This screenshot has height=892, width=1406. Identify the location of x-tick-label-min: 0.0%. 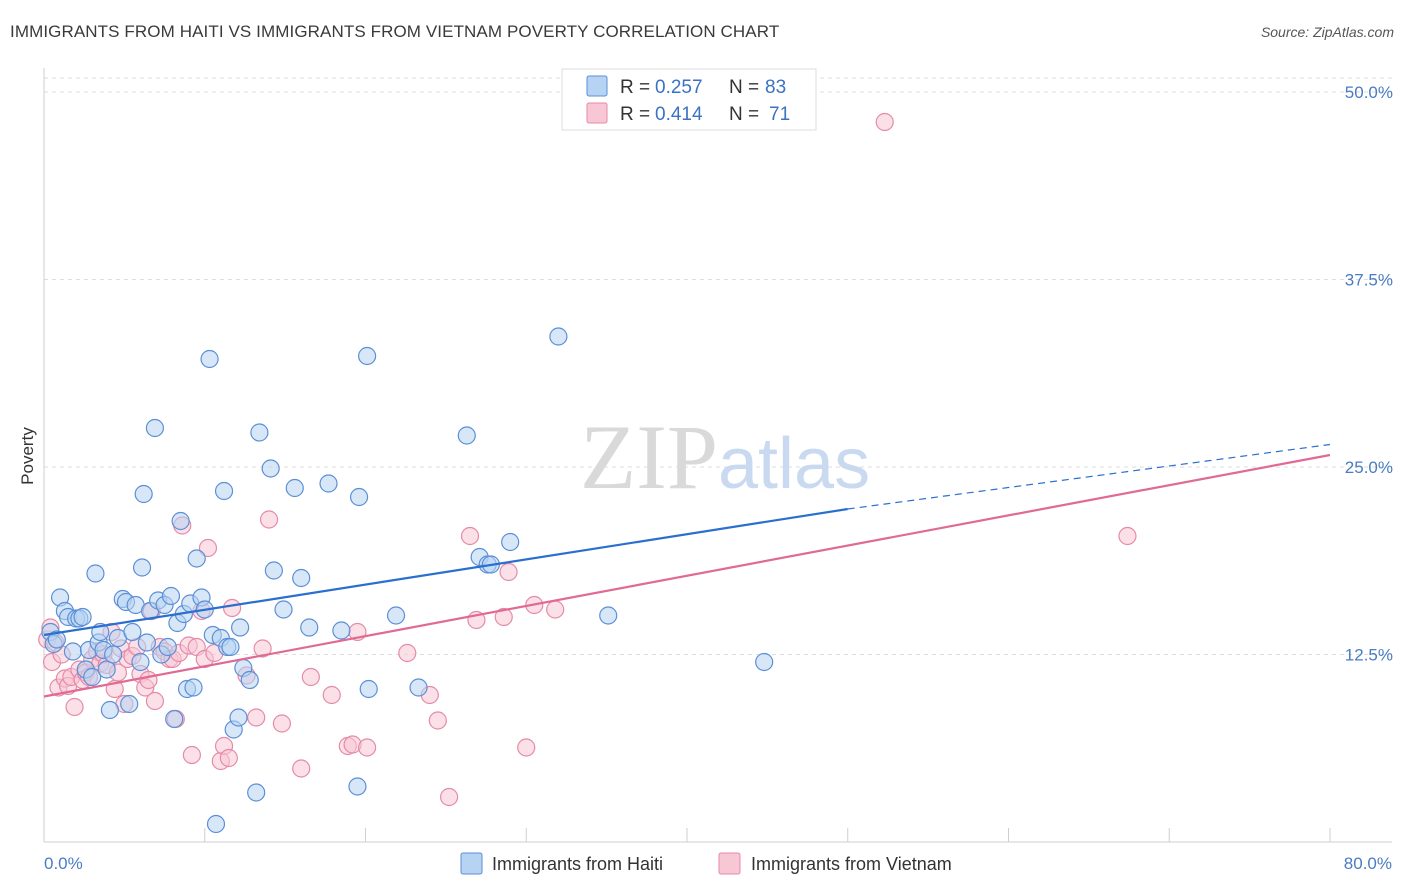
(63, 863).